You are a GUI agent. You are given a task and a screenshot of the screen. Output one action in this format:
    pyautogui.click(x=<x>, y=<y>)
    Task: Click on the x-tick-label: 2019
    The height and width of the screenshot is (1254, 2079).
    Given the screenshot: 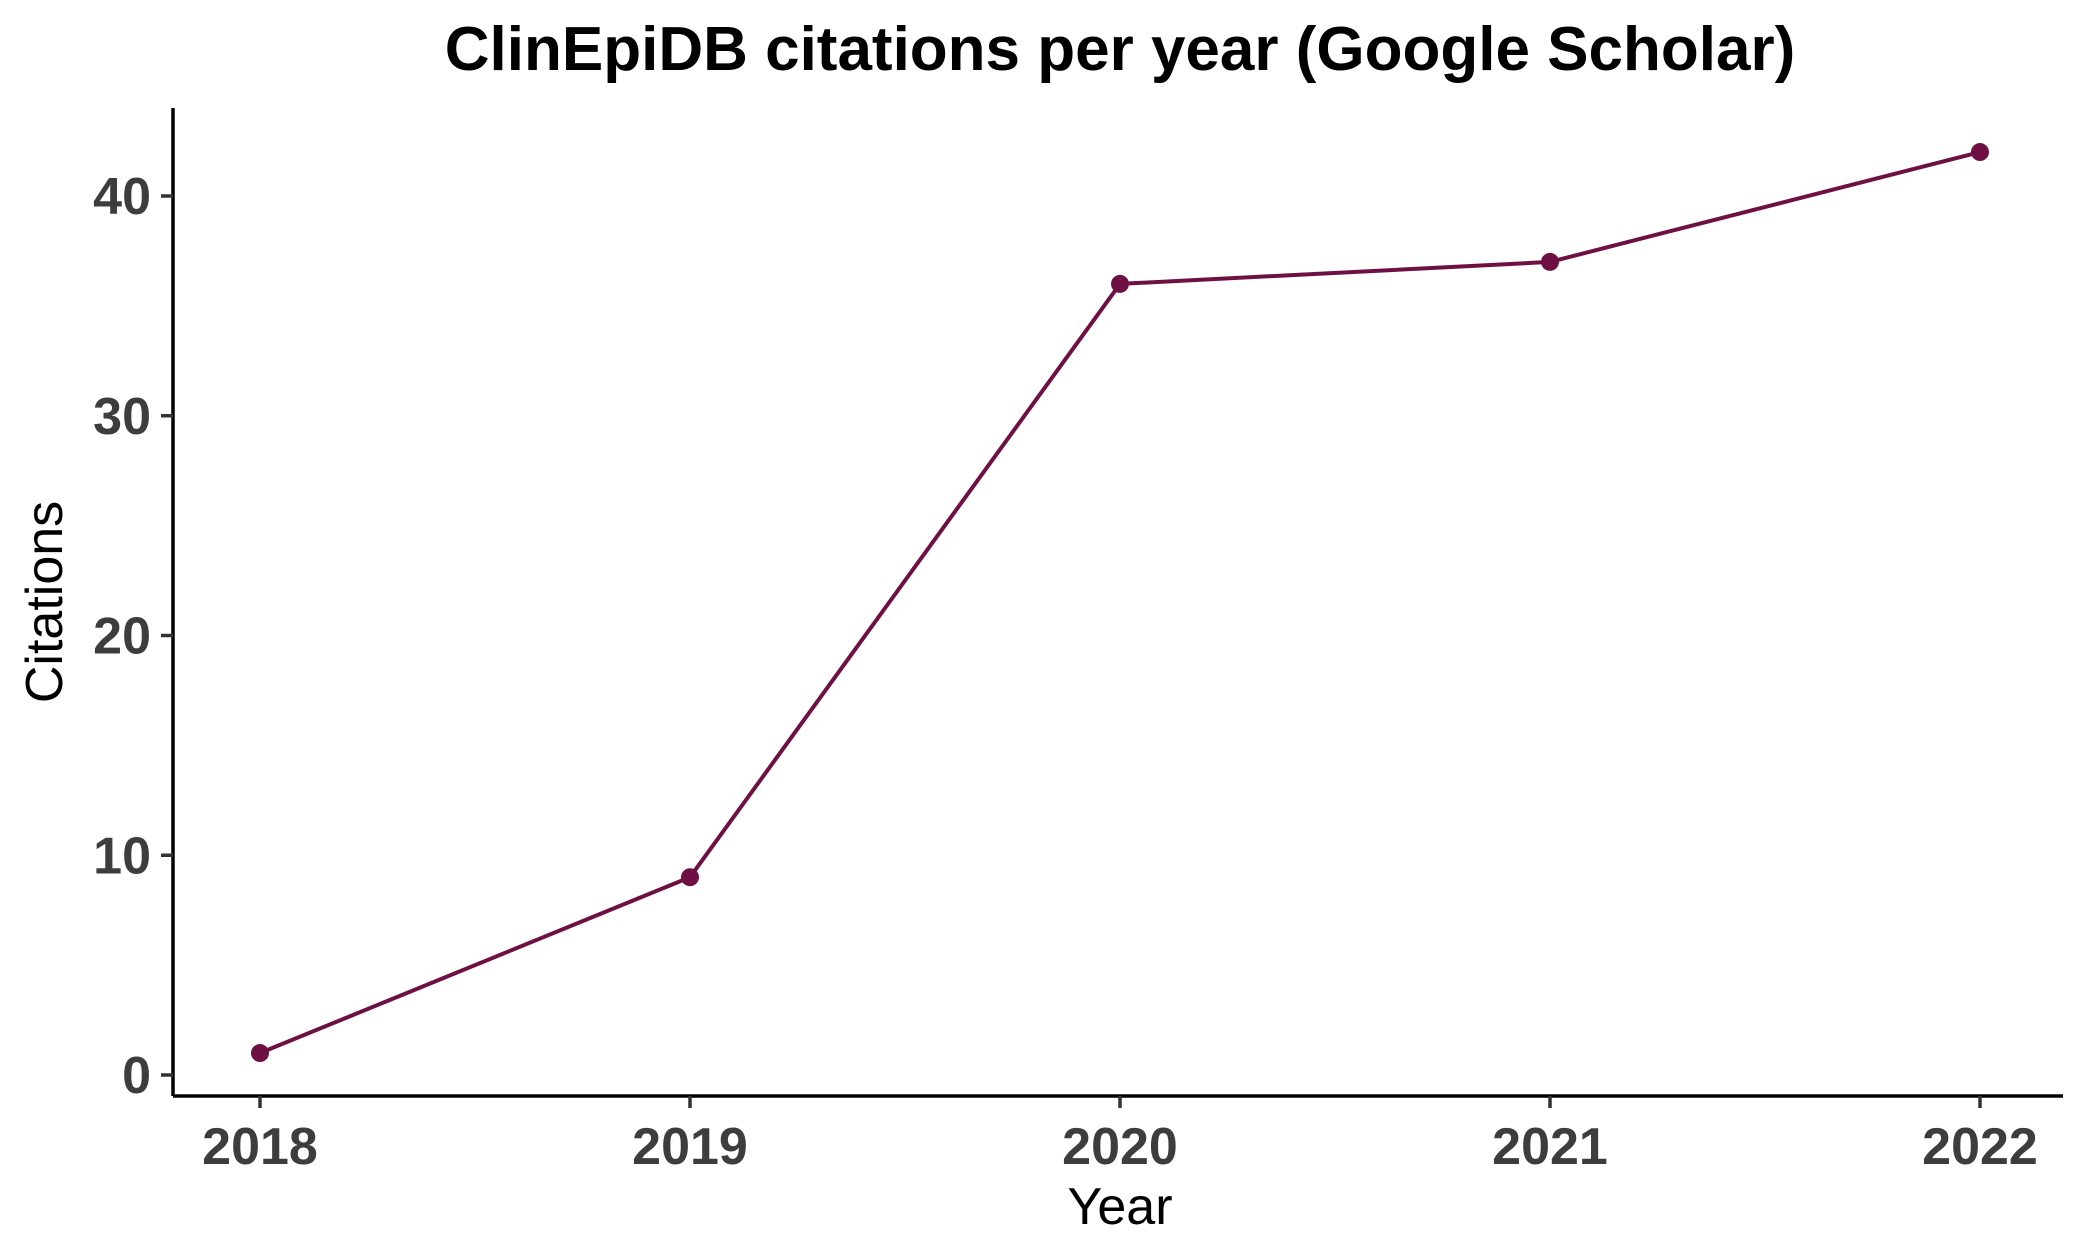 What is the action you would take?
    pyautogui.click(x=690, y=1147)
    